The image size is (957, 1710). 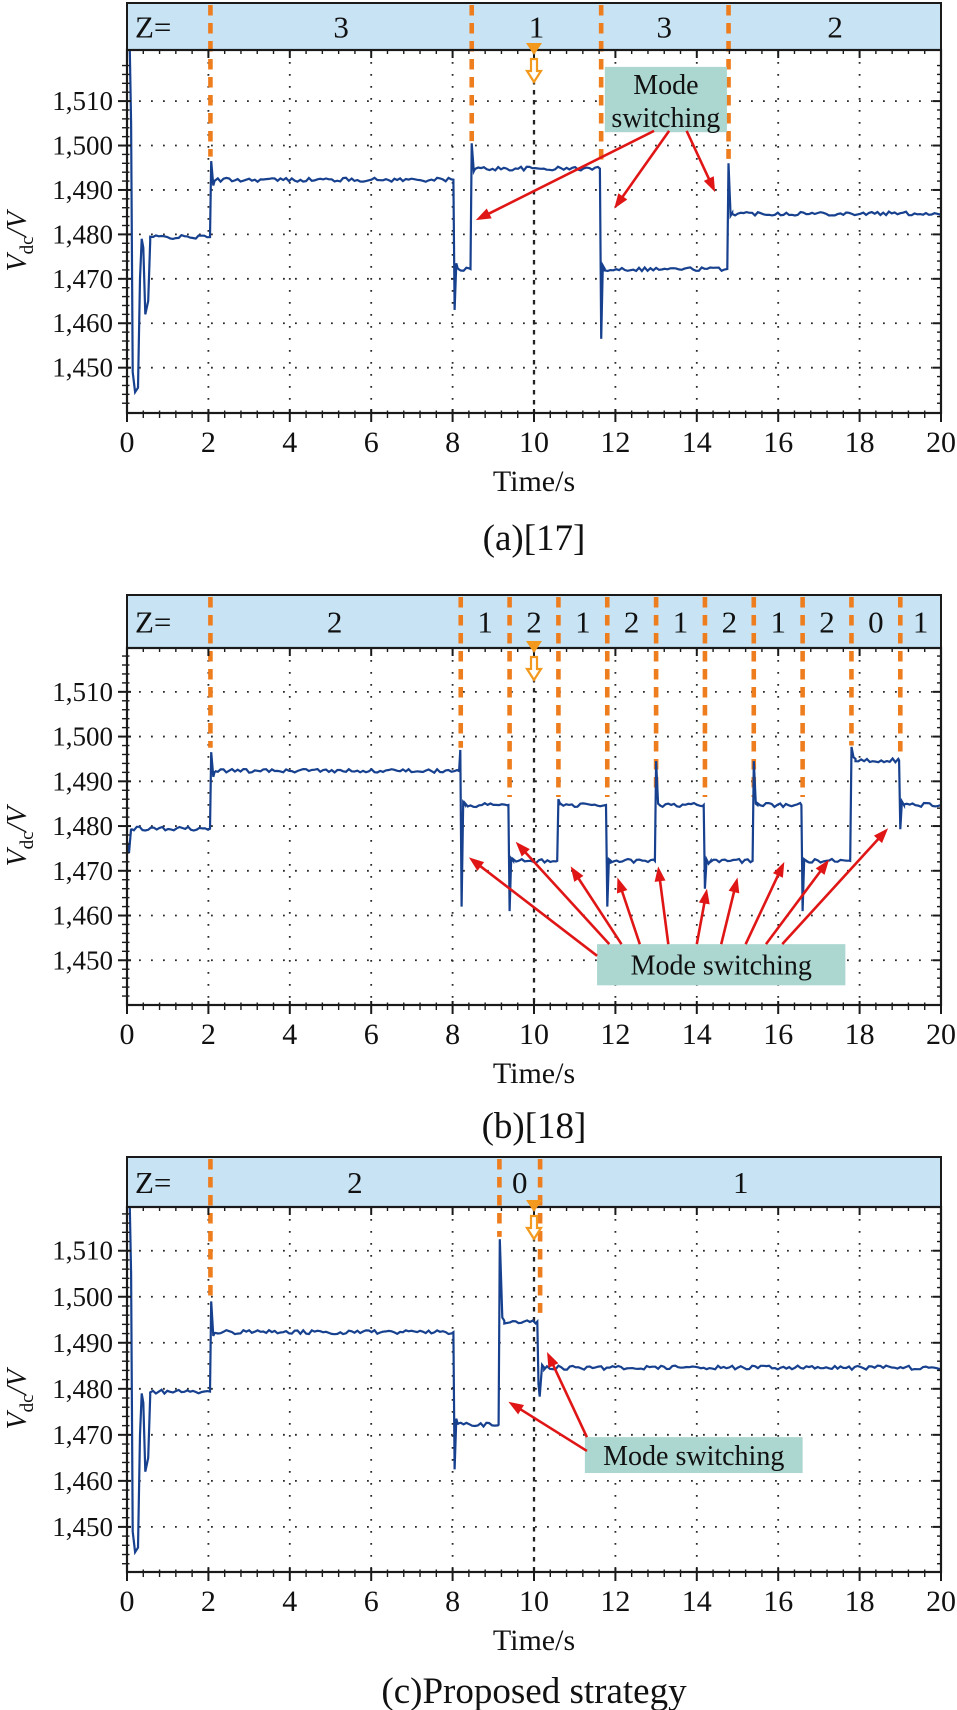 I want to click on time-marker-triangle-icon, so click(x=534, y=647).